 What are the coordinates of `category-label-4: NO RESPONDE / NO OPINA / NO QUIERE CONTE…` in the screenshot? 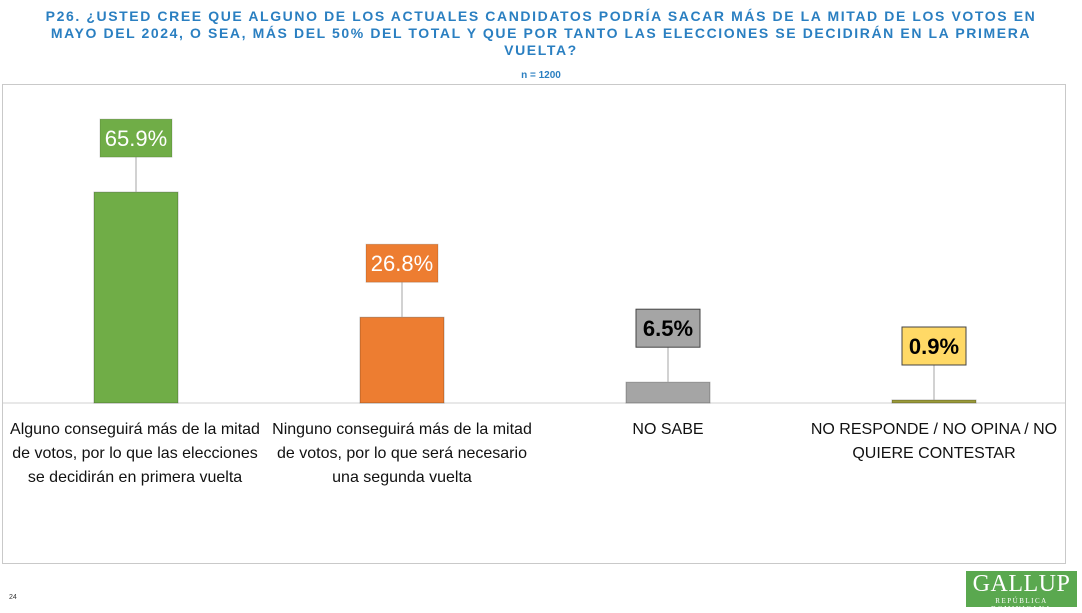 It's located at (934, 441).